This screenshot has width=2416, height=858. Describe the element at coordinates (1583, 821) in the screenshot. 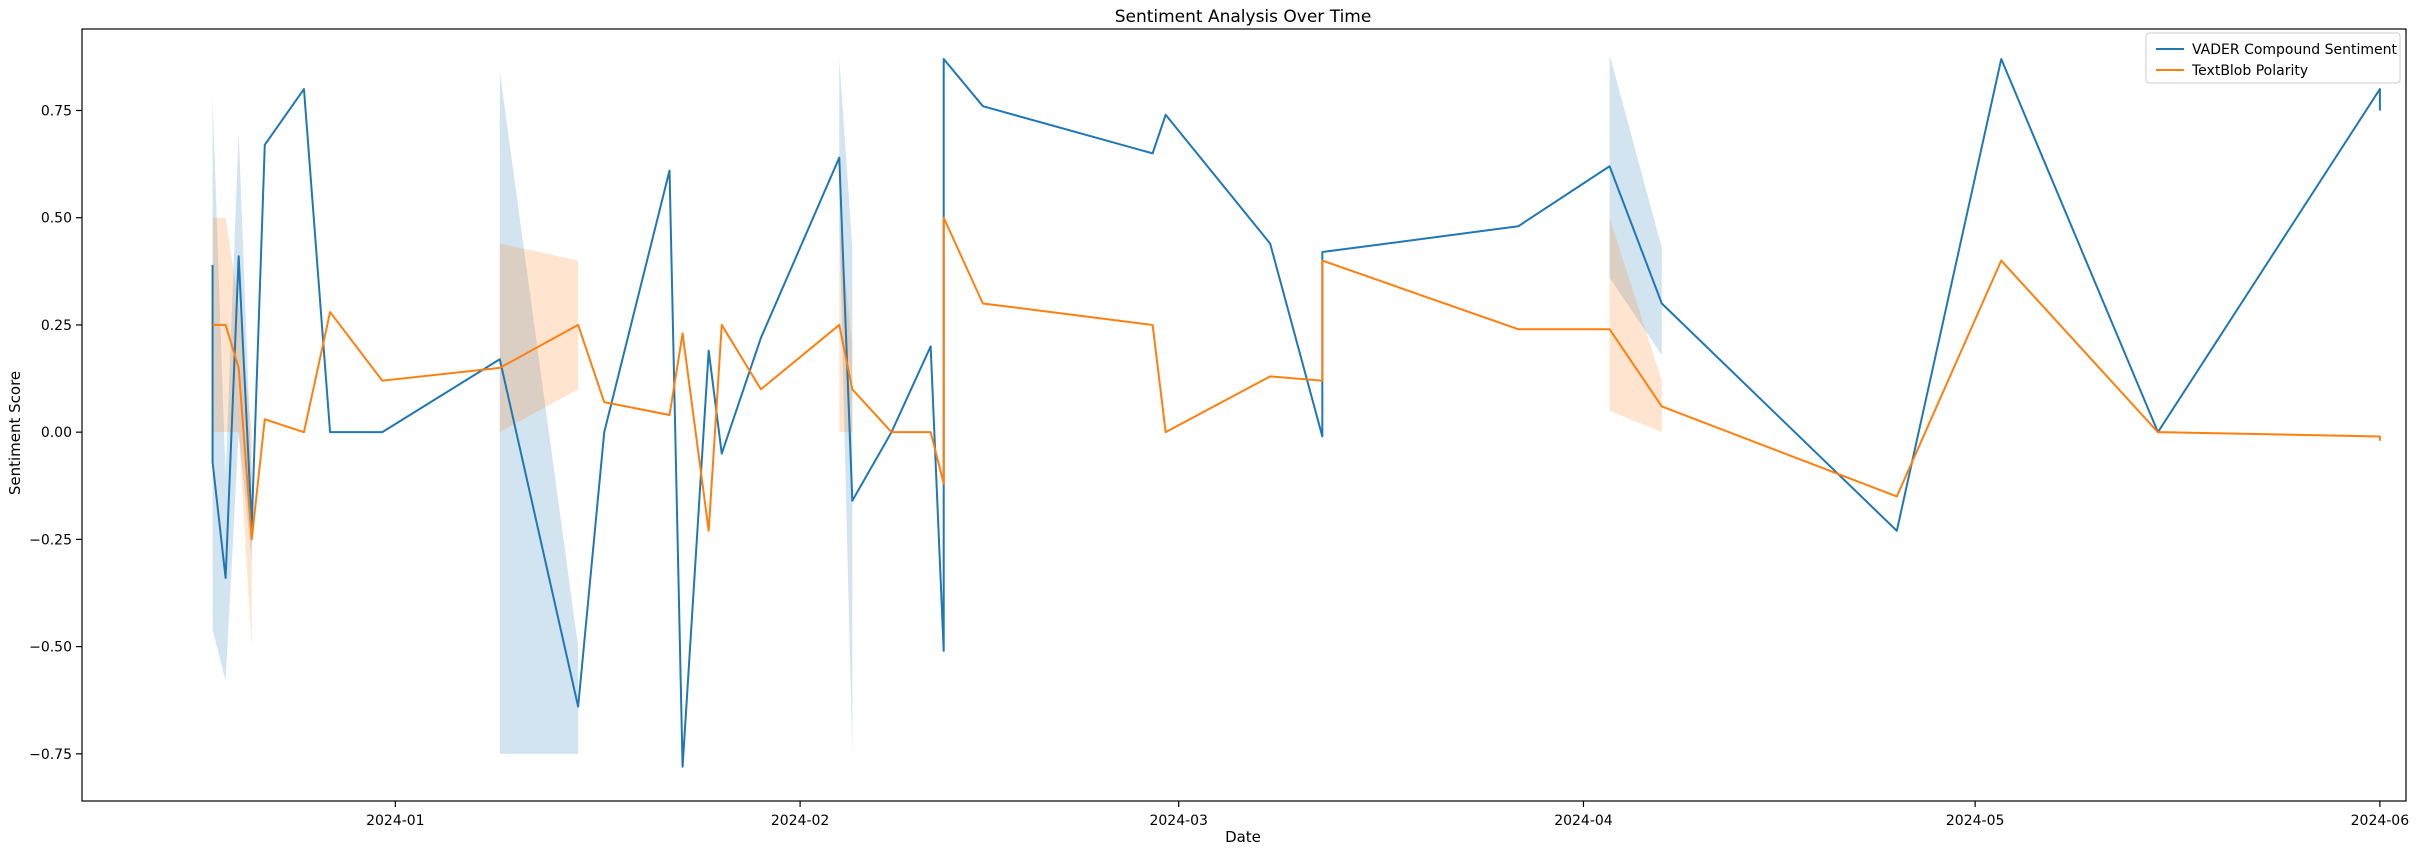

I see `x-tick-label: 2024-04` at that location.